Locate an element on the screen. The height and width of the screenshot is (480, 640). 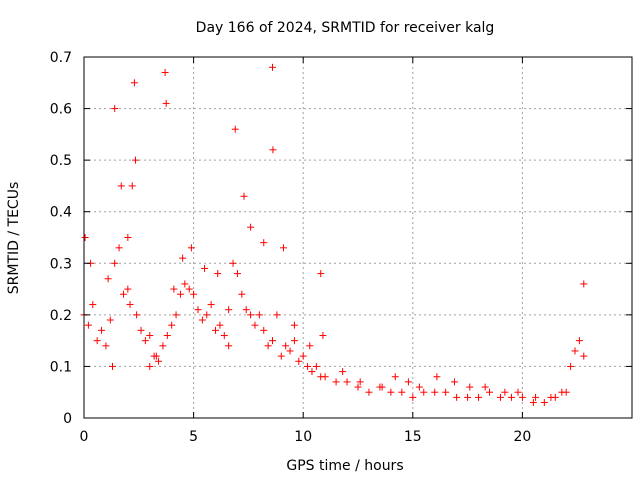
y-tick-label: 0.6 is located at coordinates (61, 110).